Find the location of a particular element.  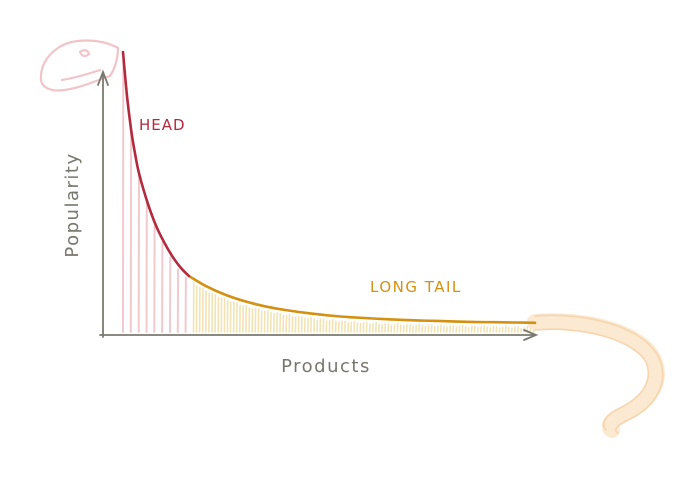

long-tail-curve is located at coordinates (362, 299).